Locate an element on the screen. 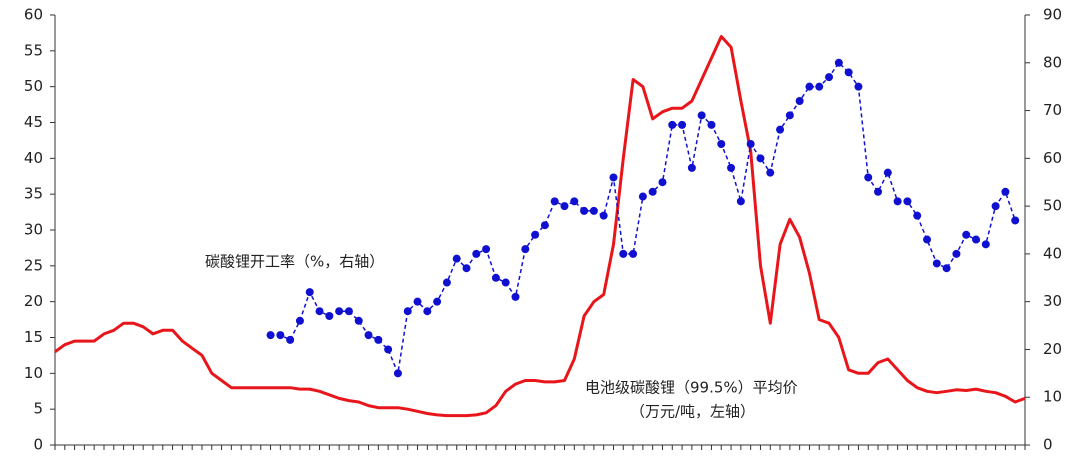  y2-tick-label: 30 is located at coordinates (1052, 301).